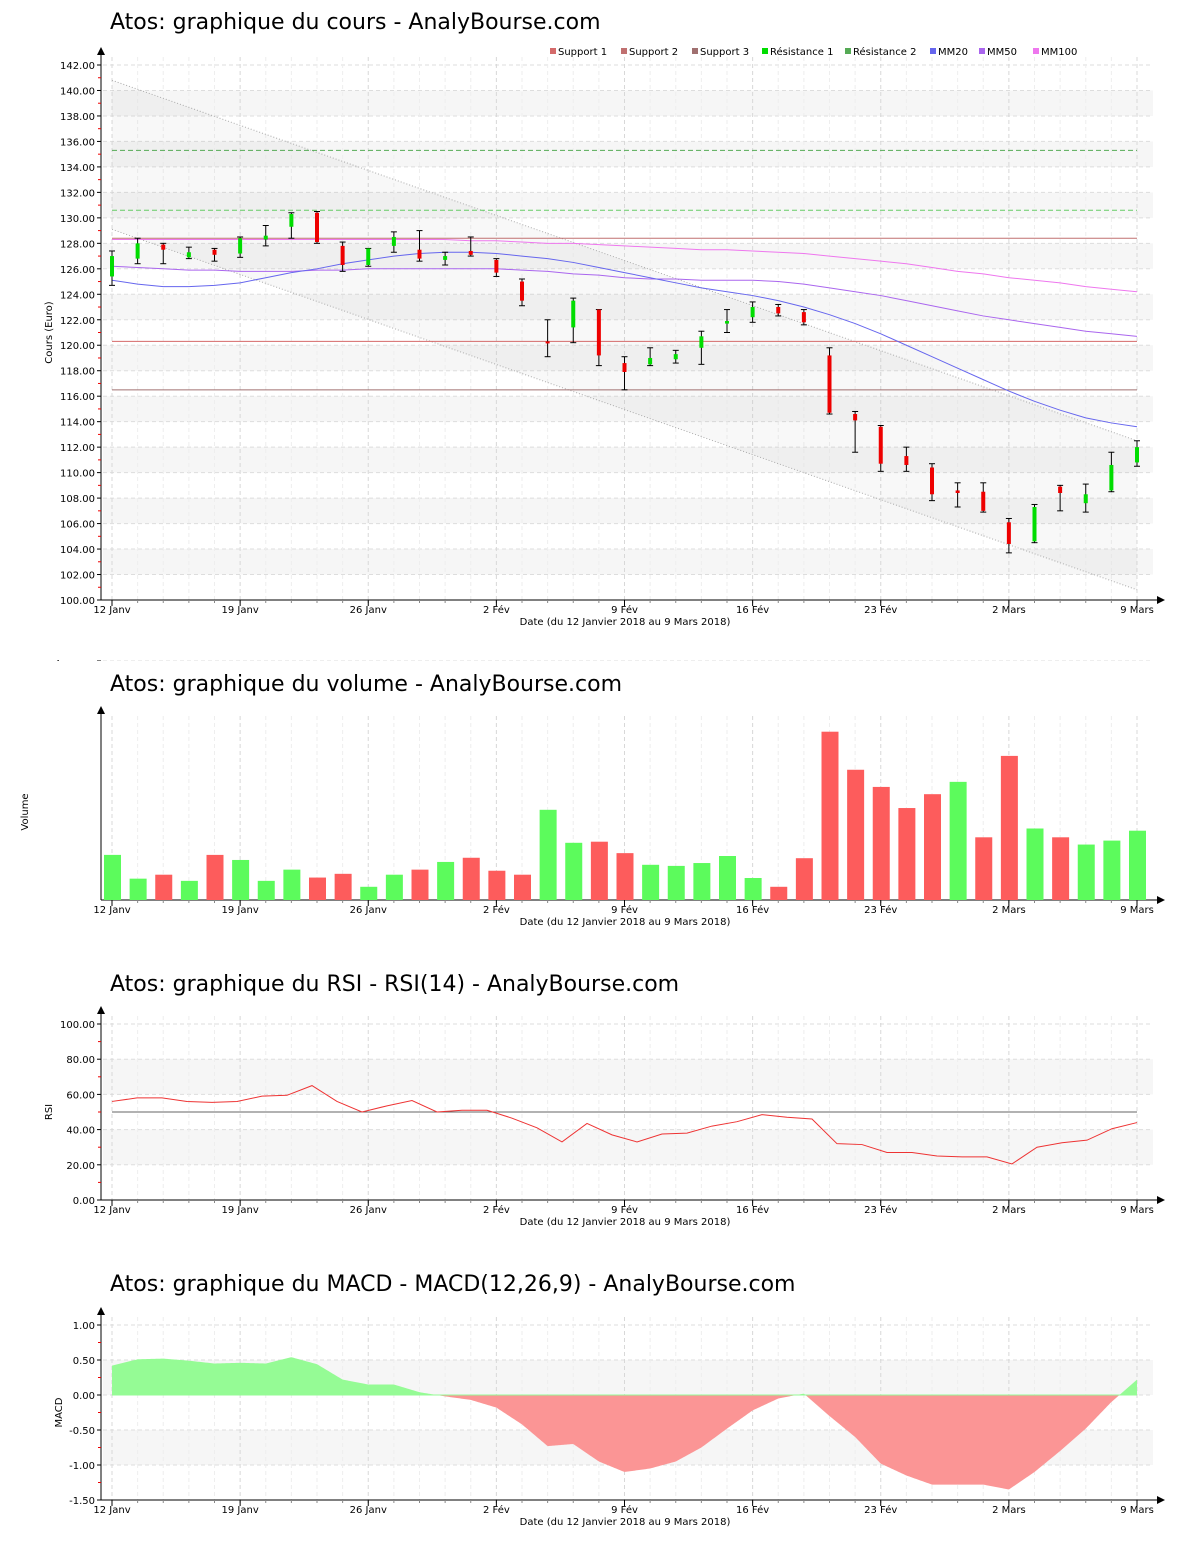 The image size is (1200, 1550). I want to click on y-tick-label: 130.00, so click(77, 219).